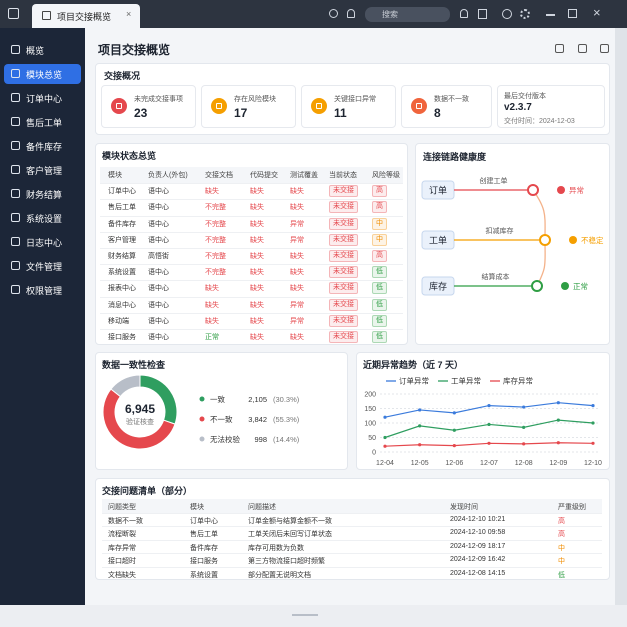  I want to click on tab: 项目交接概览 ×, so click(86, 16).